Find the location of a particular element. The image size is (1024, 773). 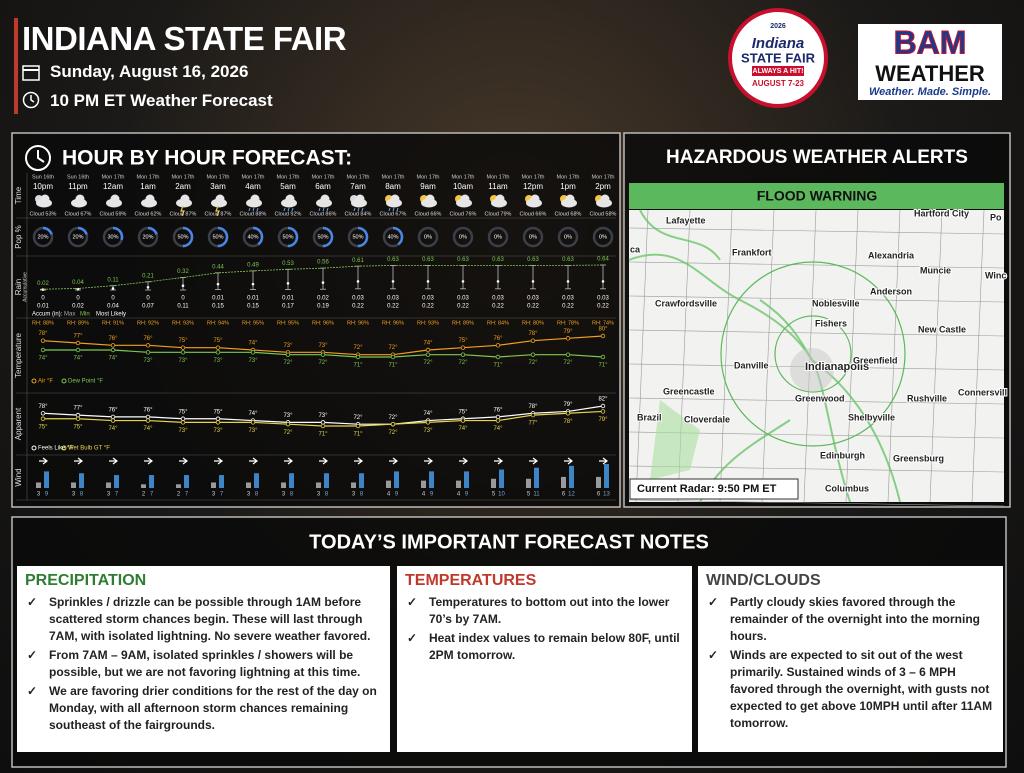

apparent-label: 82° is located at coordinates (603, 400).